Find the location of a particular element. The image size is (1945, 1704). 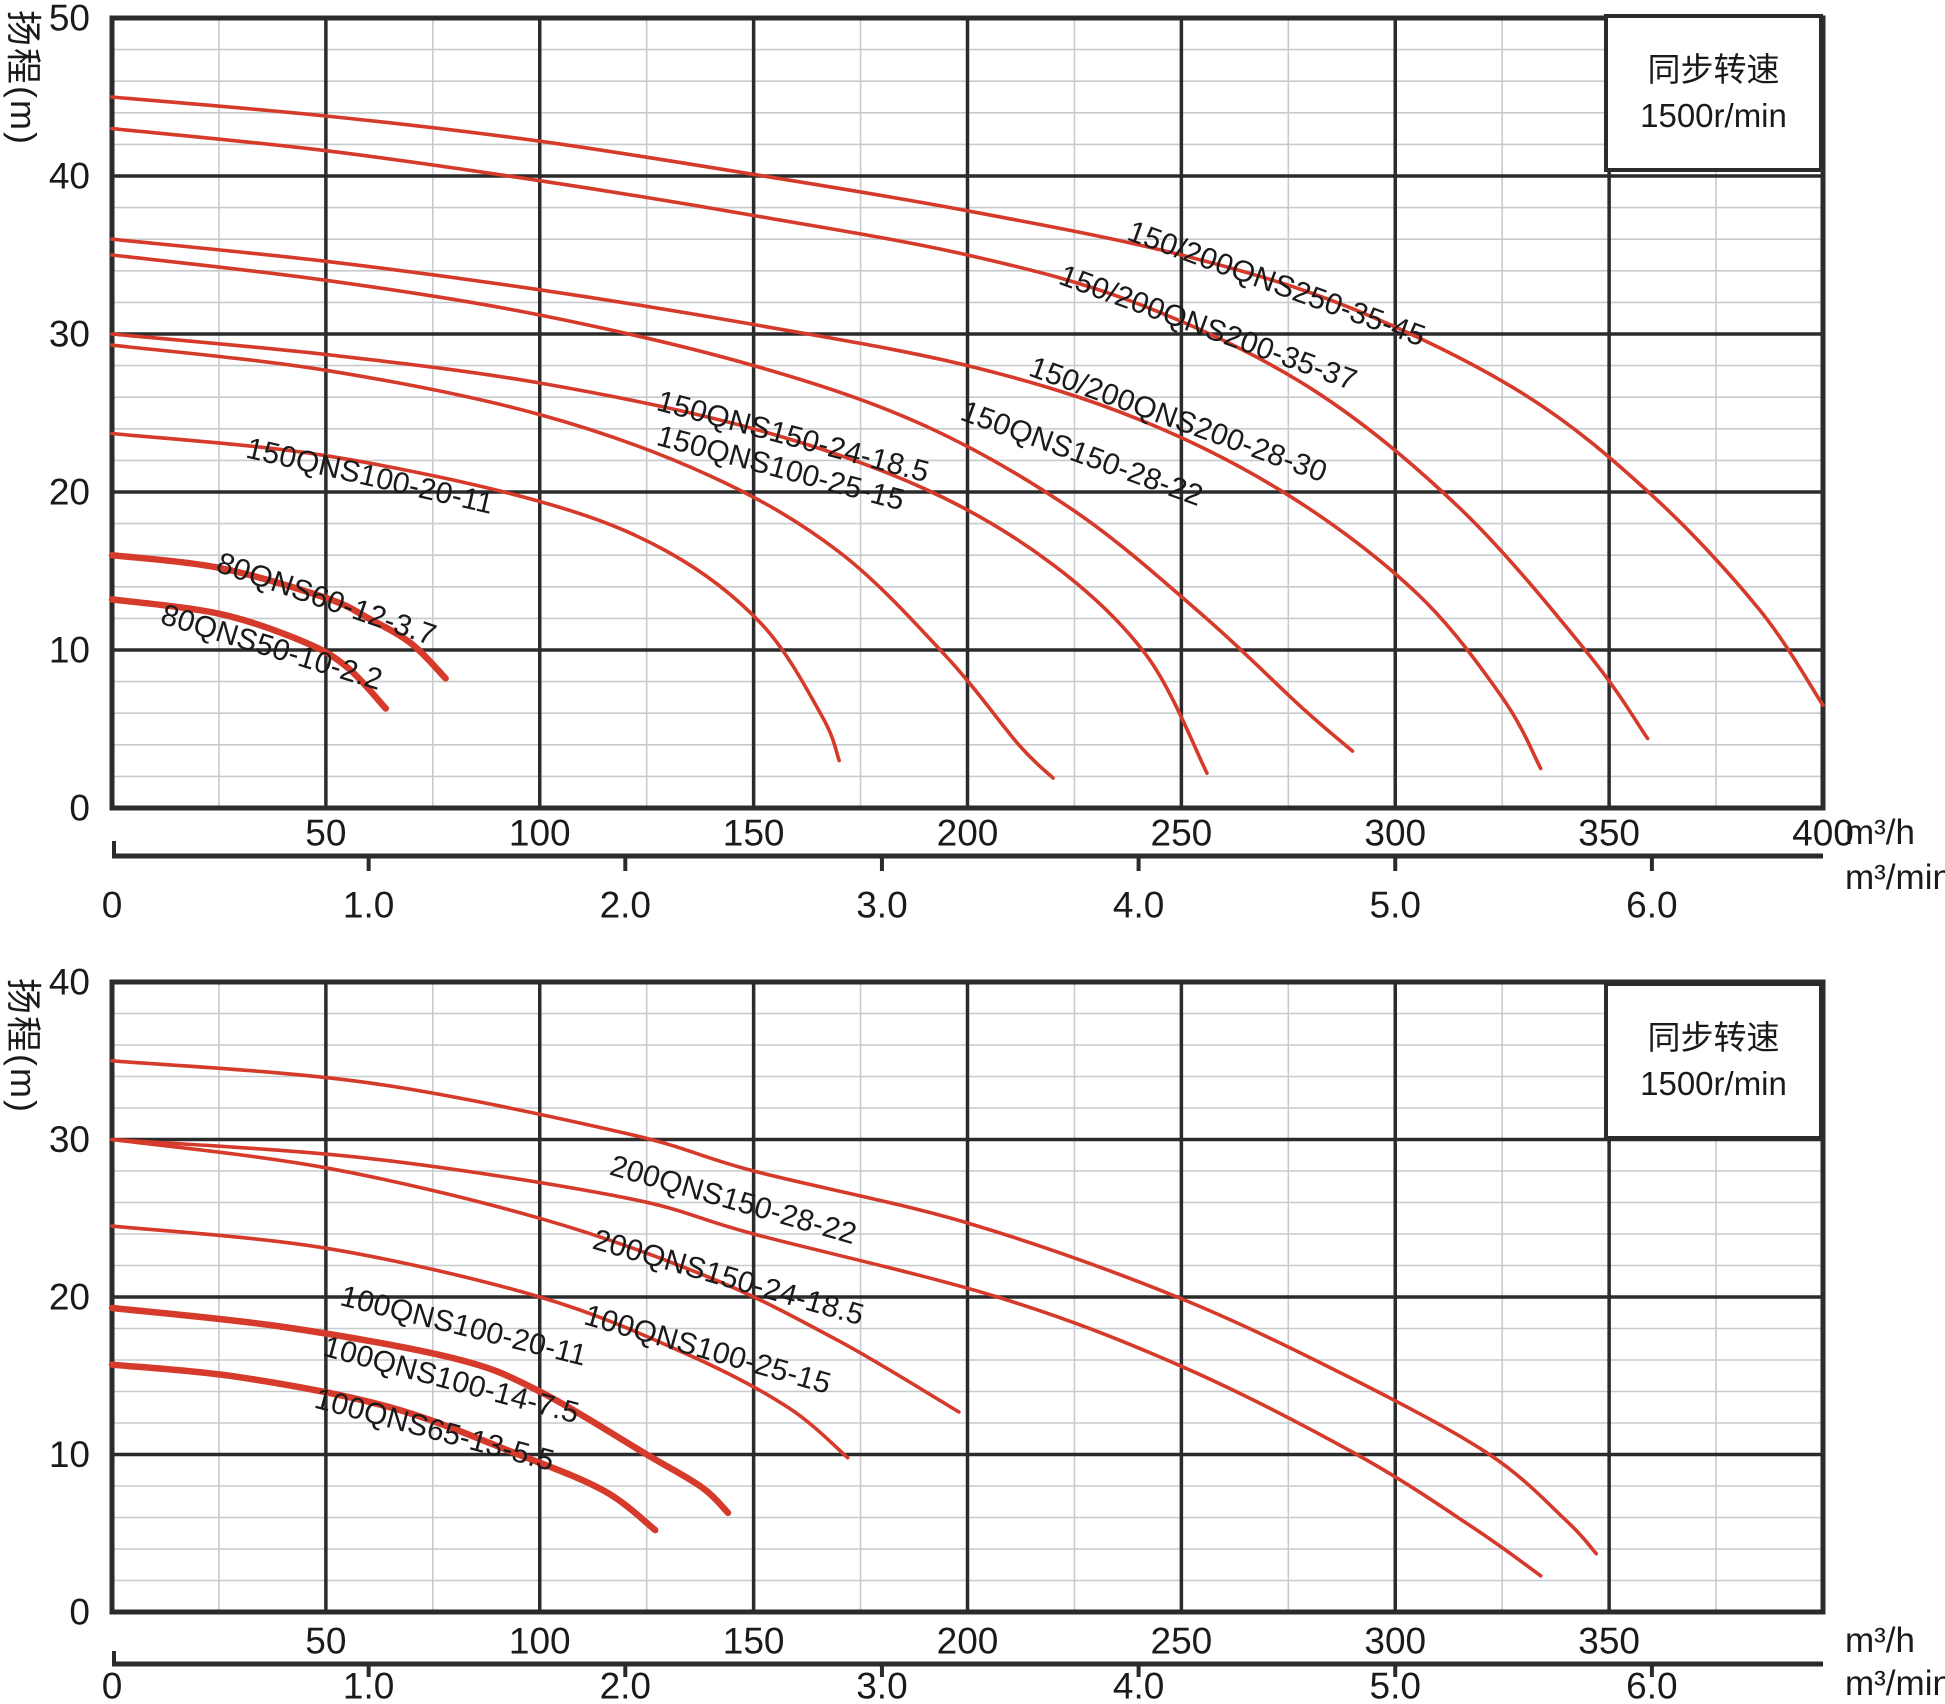

pump-curve-100QNS100-14-7.5 is located at coordinates (420, 1410).